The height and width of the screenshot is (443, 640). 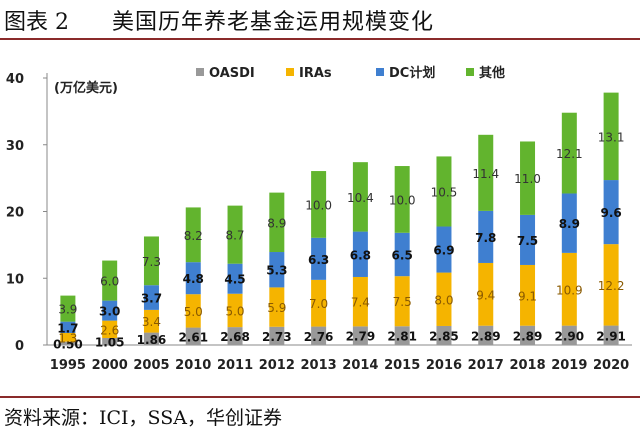 I want to click on data-label: 2.89, so click(x=528, y=336).